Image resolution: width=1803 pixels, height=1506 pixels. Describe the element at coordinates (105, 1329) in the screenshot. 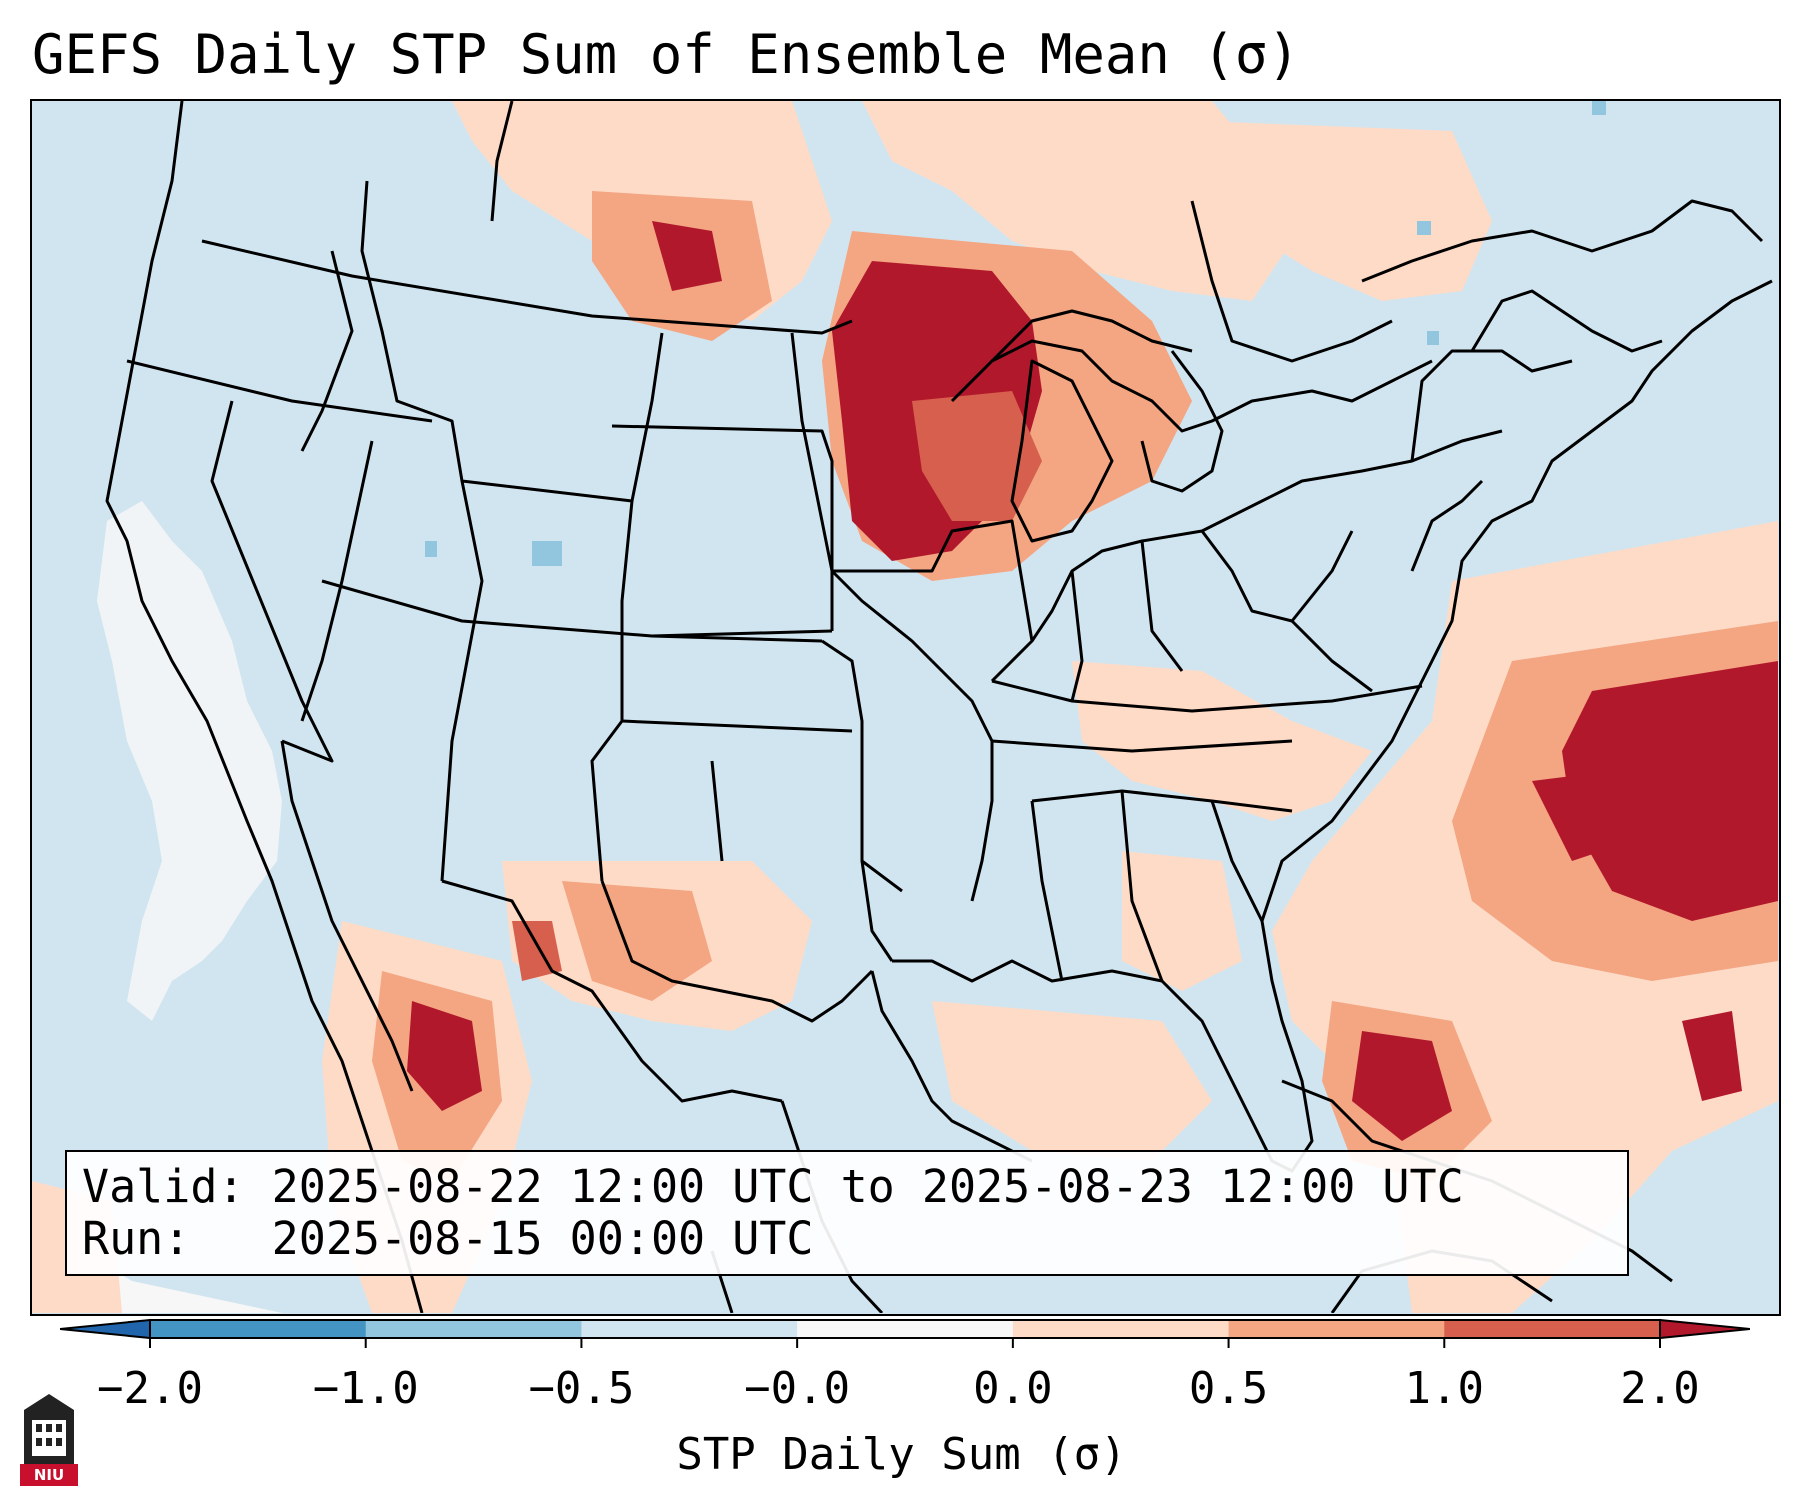

I see `colorbar-extend-low` at that location.